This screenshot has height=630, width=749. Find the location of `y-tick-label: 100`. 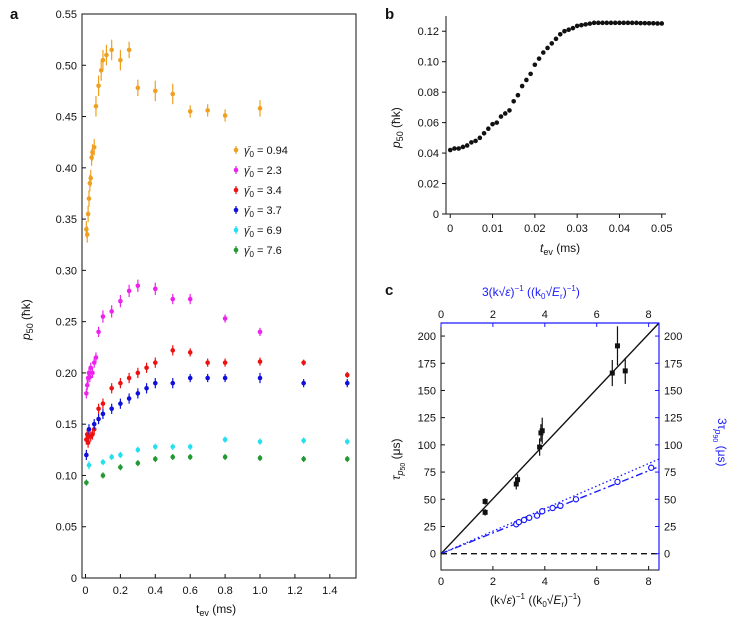

y-tick-label: 100 is located at coordinates (427, 446).